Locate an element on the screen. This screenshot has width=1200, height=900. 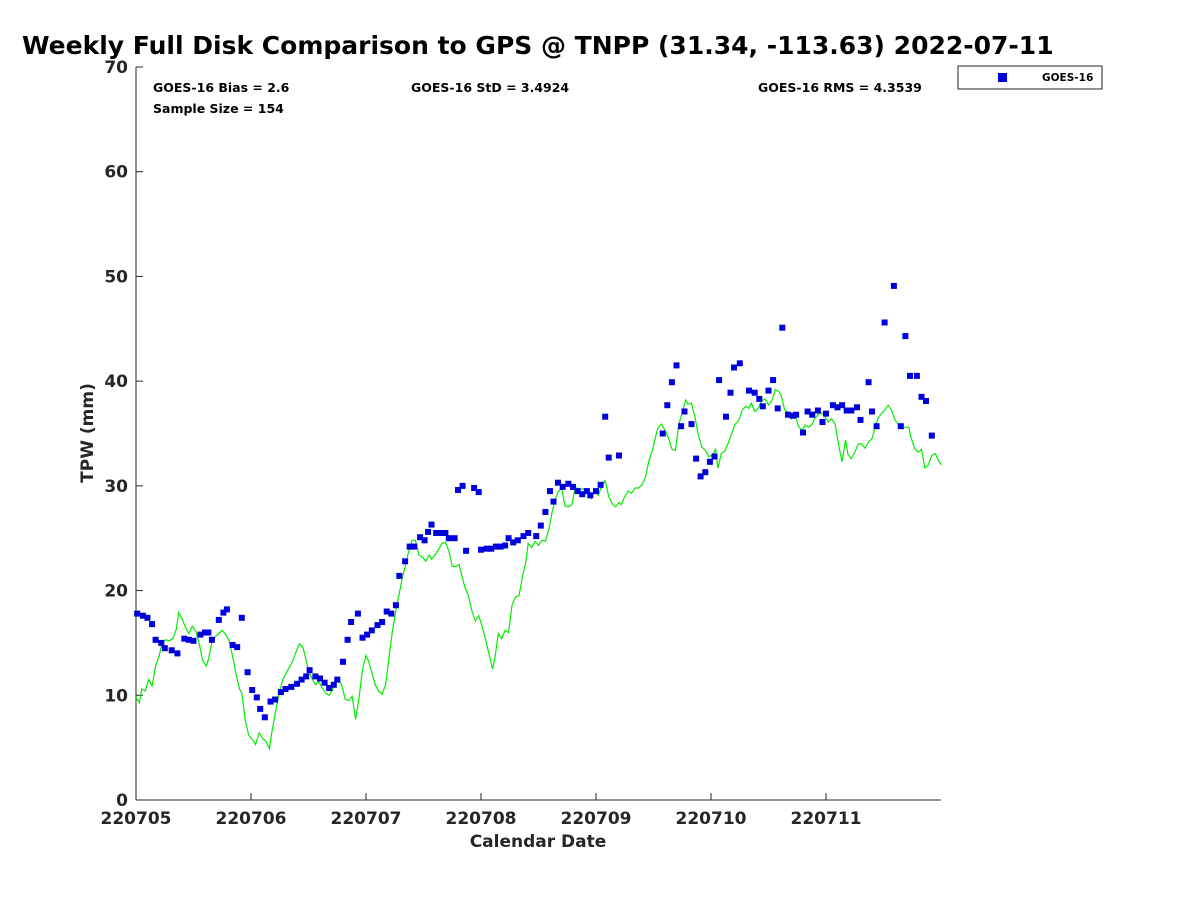
legend-marker-goes16 is located at coordinates (1002, 77).